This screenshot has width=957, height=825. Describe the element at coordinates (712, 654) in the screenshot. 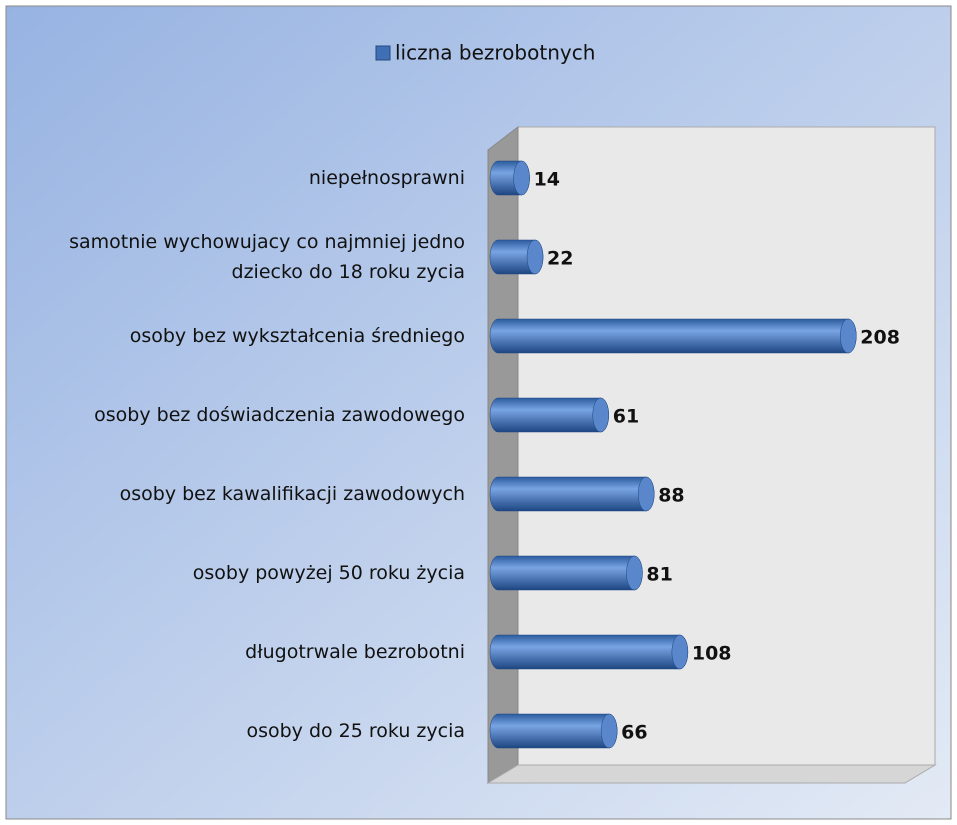

I see `value-label: 108` at that location.